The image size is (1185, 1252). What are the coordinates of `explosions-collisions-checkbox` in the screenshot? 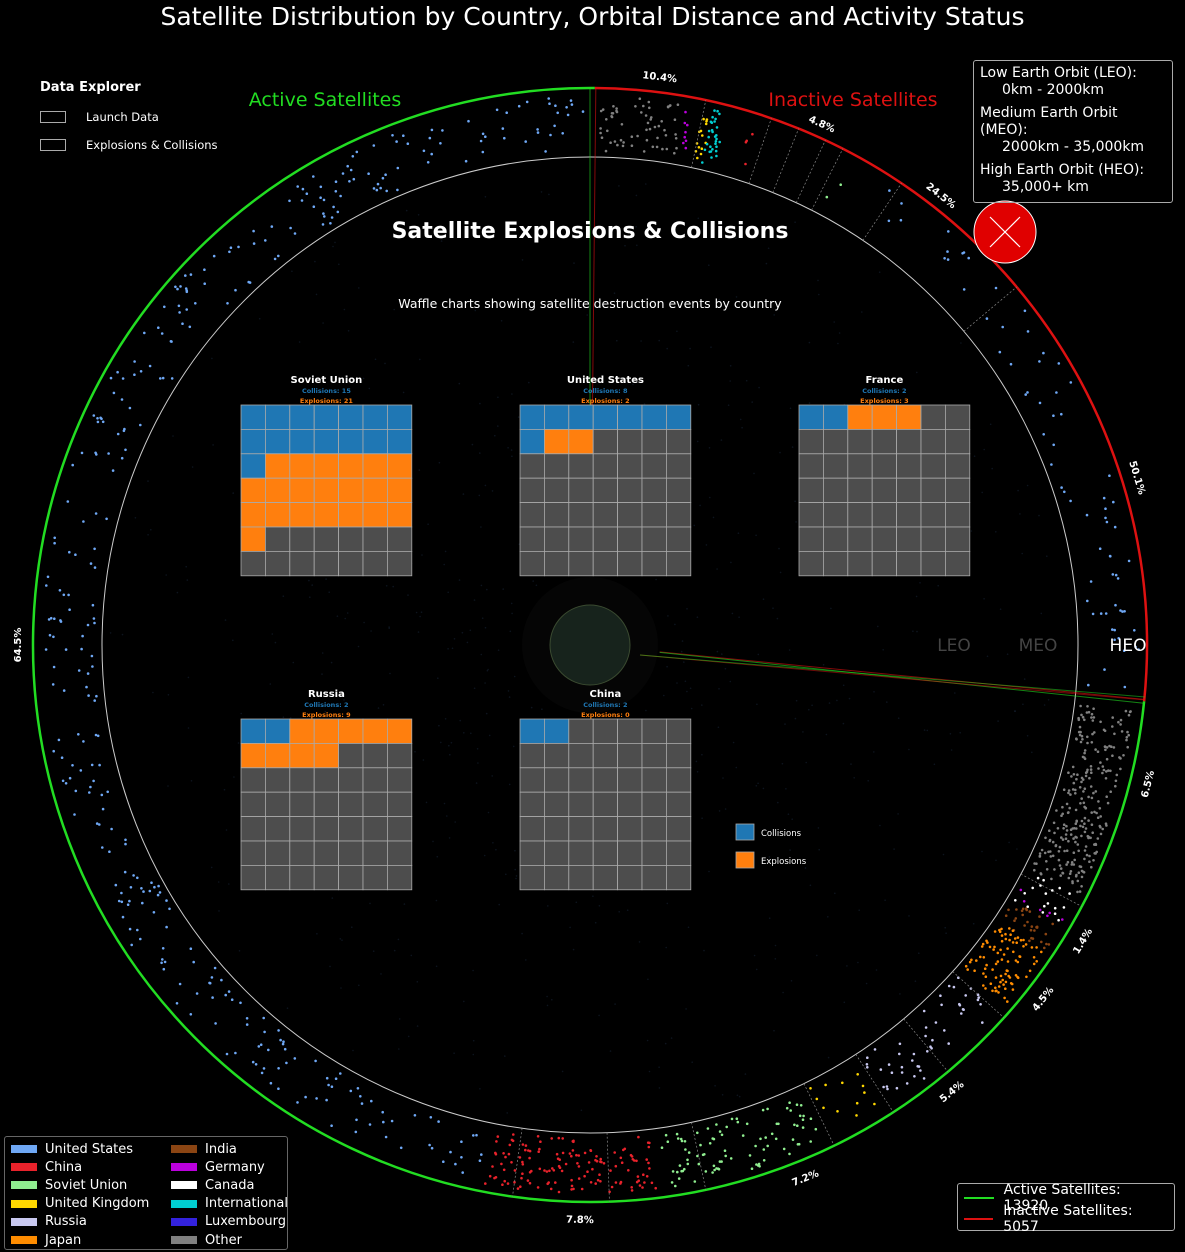 It's located at (53, 145).